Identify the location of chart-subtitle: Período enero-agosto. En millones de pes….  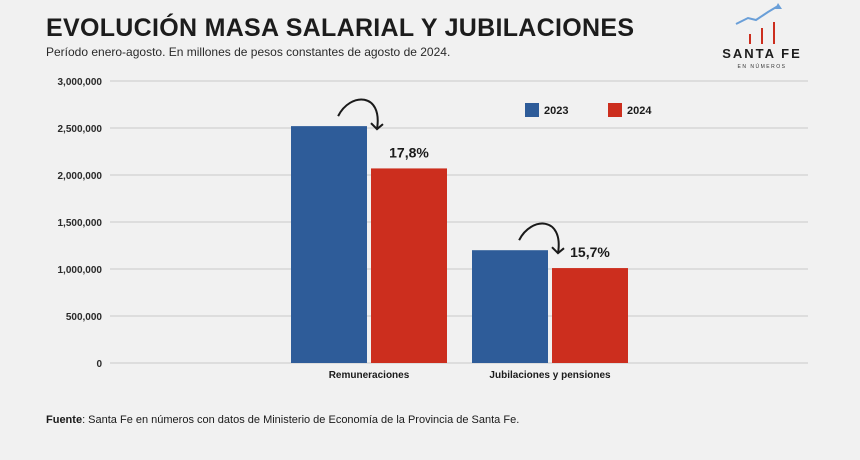
(248, 52).